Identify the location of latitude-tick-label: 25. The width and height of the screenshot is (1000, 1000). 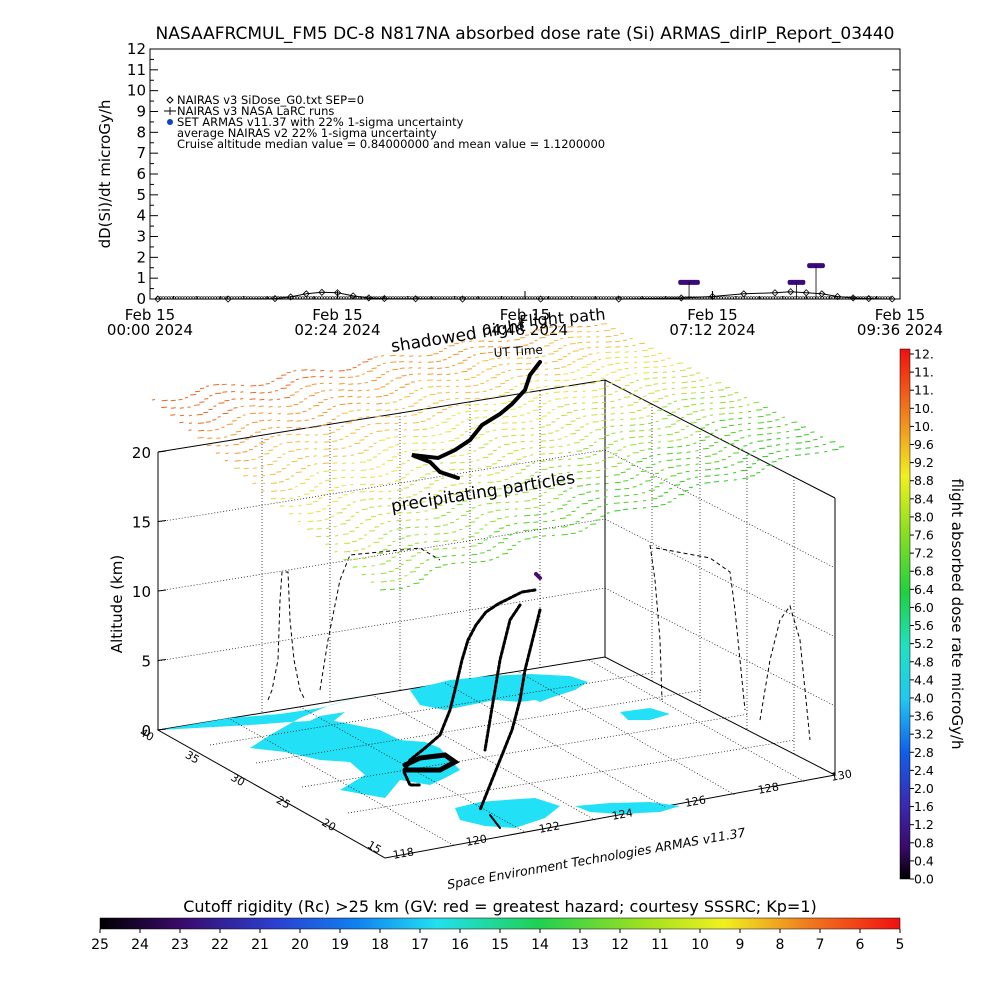
(283, 802).